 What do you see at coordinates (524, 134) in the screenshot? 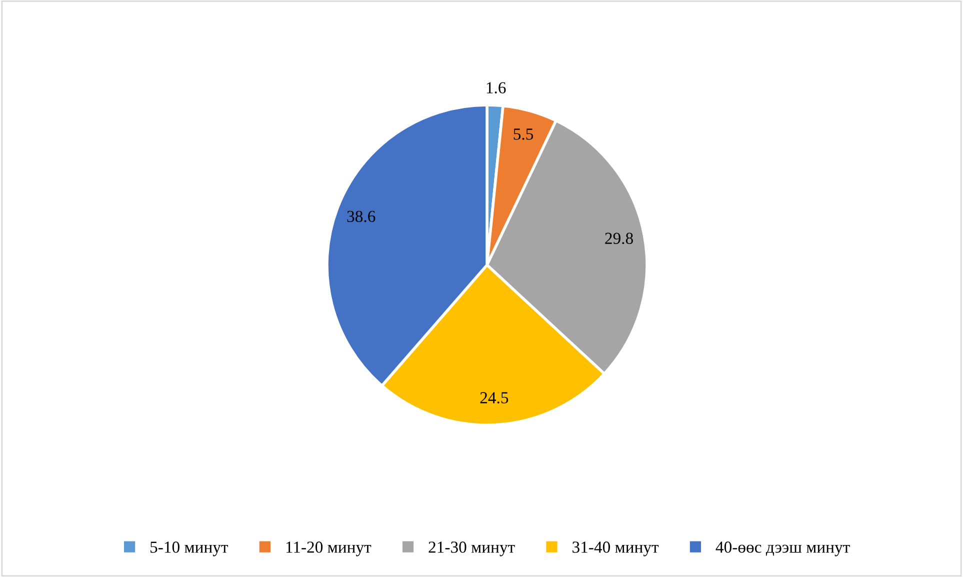
I see `data-label: 5.5` at bounding box center [524, 134].